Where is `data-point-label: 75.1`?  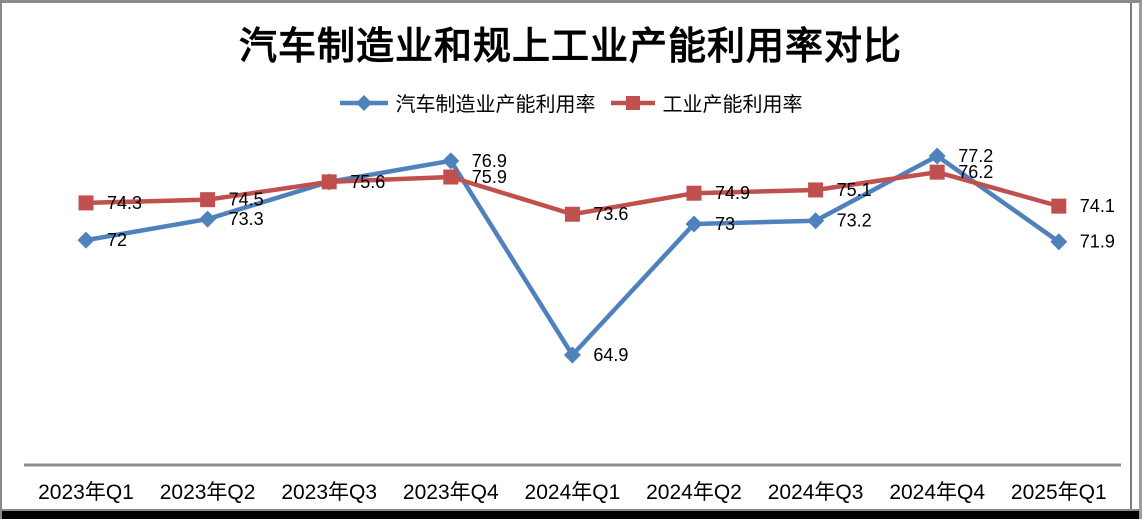 data-point-label: 75.1 is located at coordinates (854, 190).